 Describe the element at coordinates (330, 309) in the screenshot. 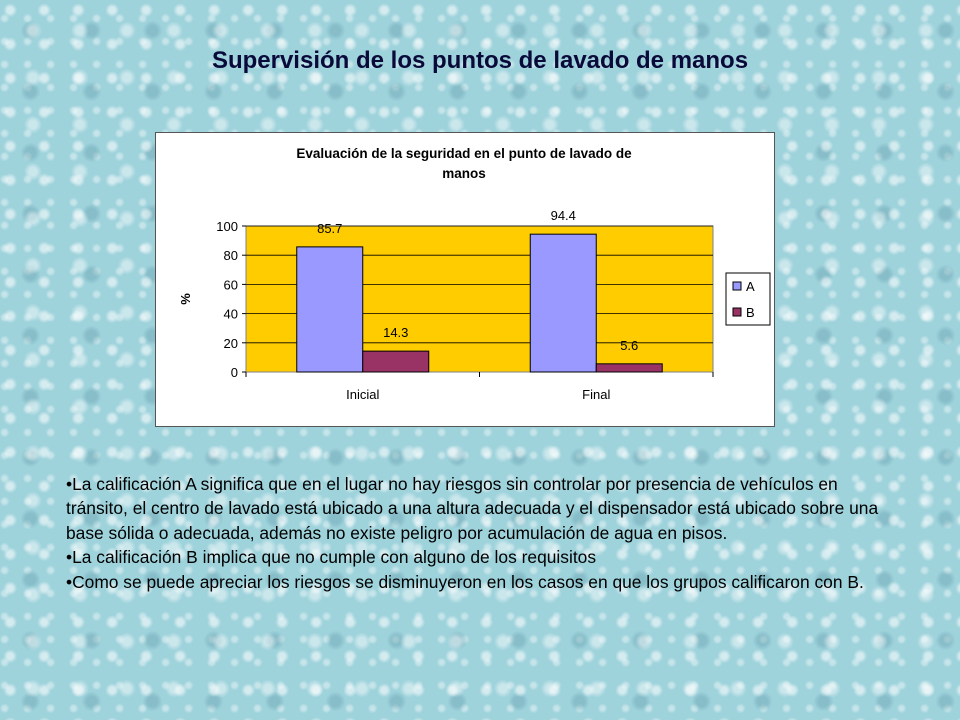

I see `bar-A-Inicial` at that location.